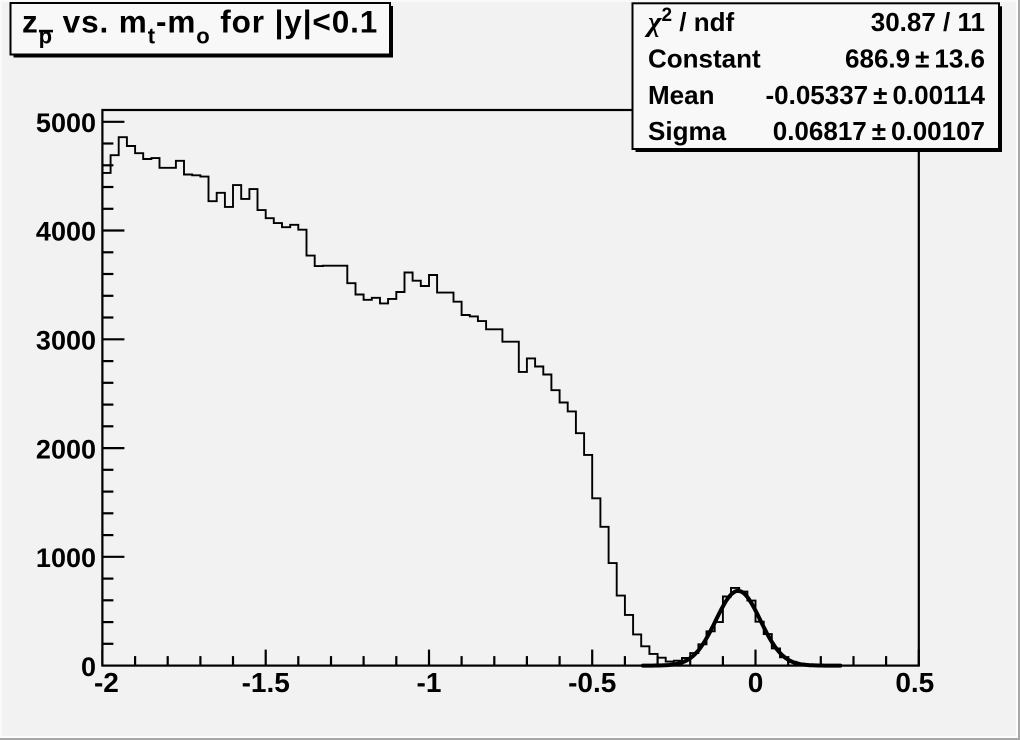 The height and width of the screenshot is (740, 1020). What do you see at coordinates (914, 682) in the screenshot?
I see `svg-text: 0.5` at bounding box center [914, 682].